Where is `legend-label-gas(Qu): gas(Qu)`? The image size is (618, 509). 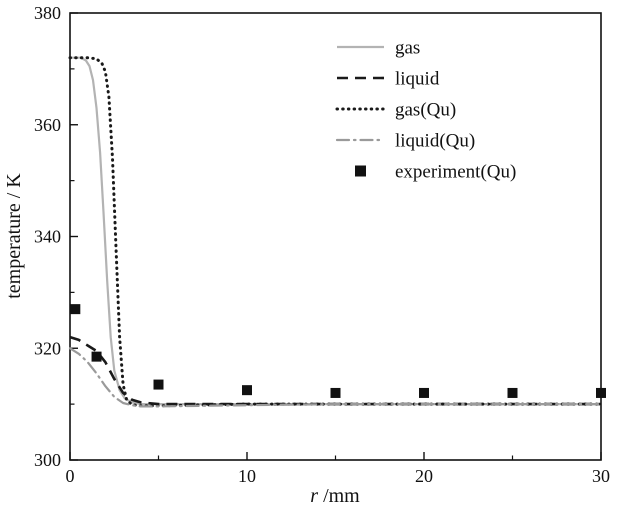
legend-label-gas(Qu): gas(Qu) is located at coordinates (425, 110).